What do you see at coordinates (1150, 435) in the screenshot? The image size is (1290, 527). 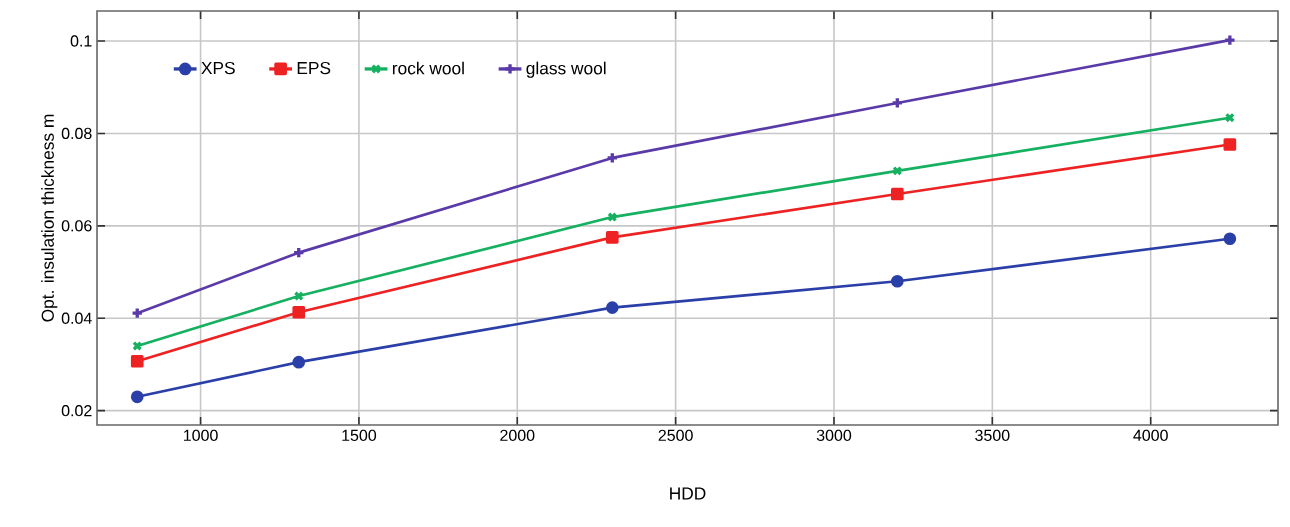 I see `x-tick-label: 4000` at bounding box center [1150, 435].